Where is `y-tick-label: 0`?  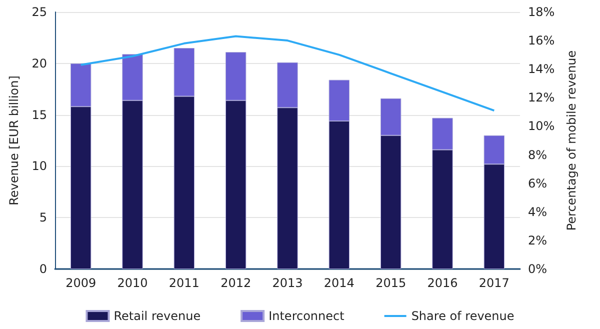
y-tick-label: 0 is located at coordinates (43, 269).